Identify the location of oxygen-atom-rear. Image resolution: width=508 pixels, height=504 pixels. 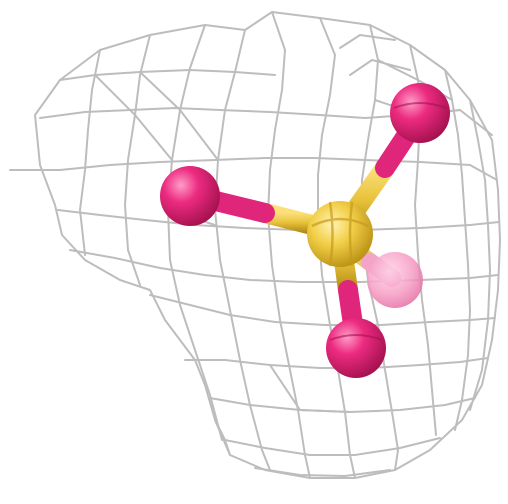
(395, 280).